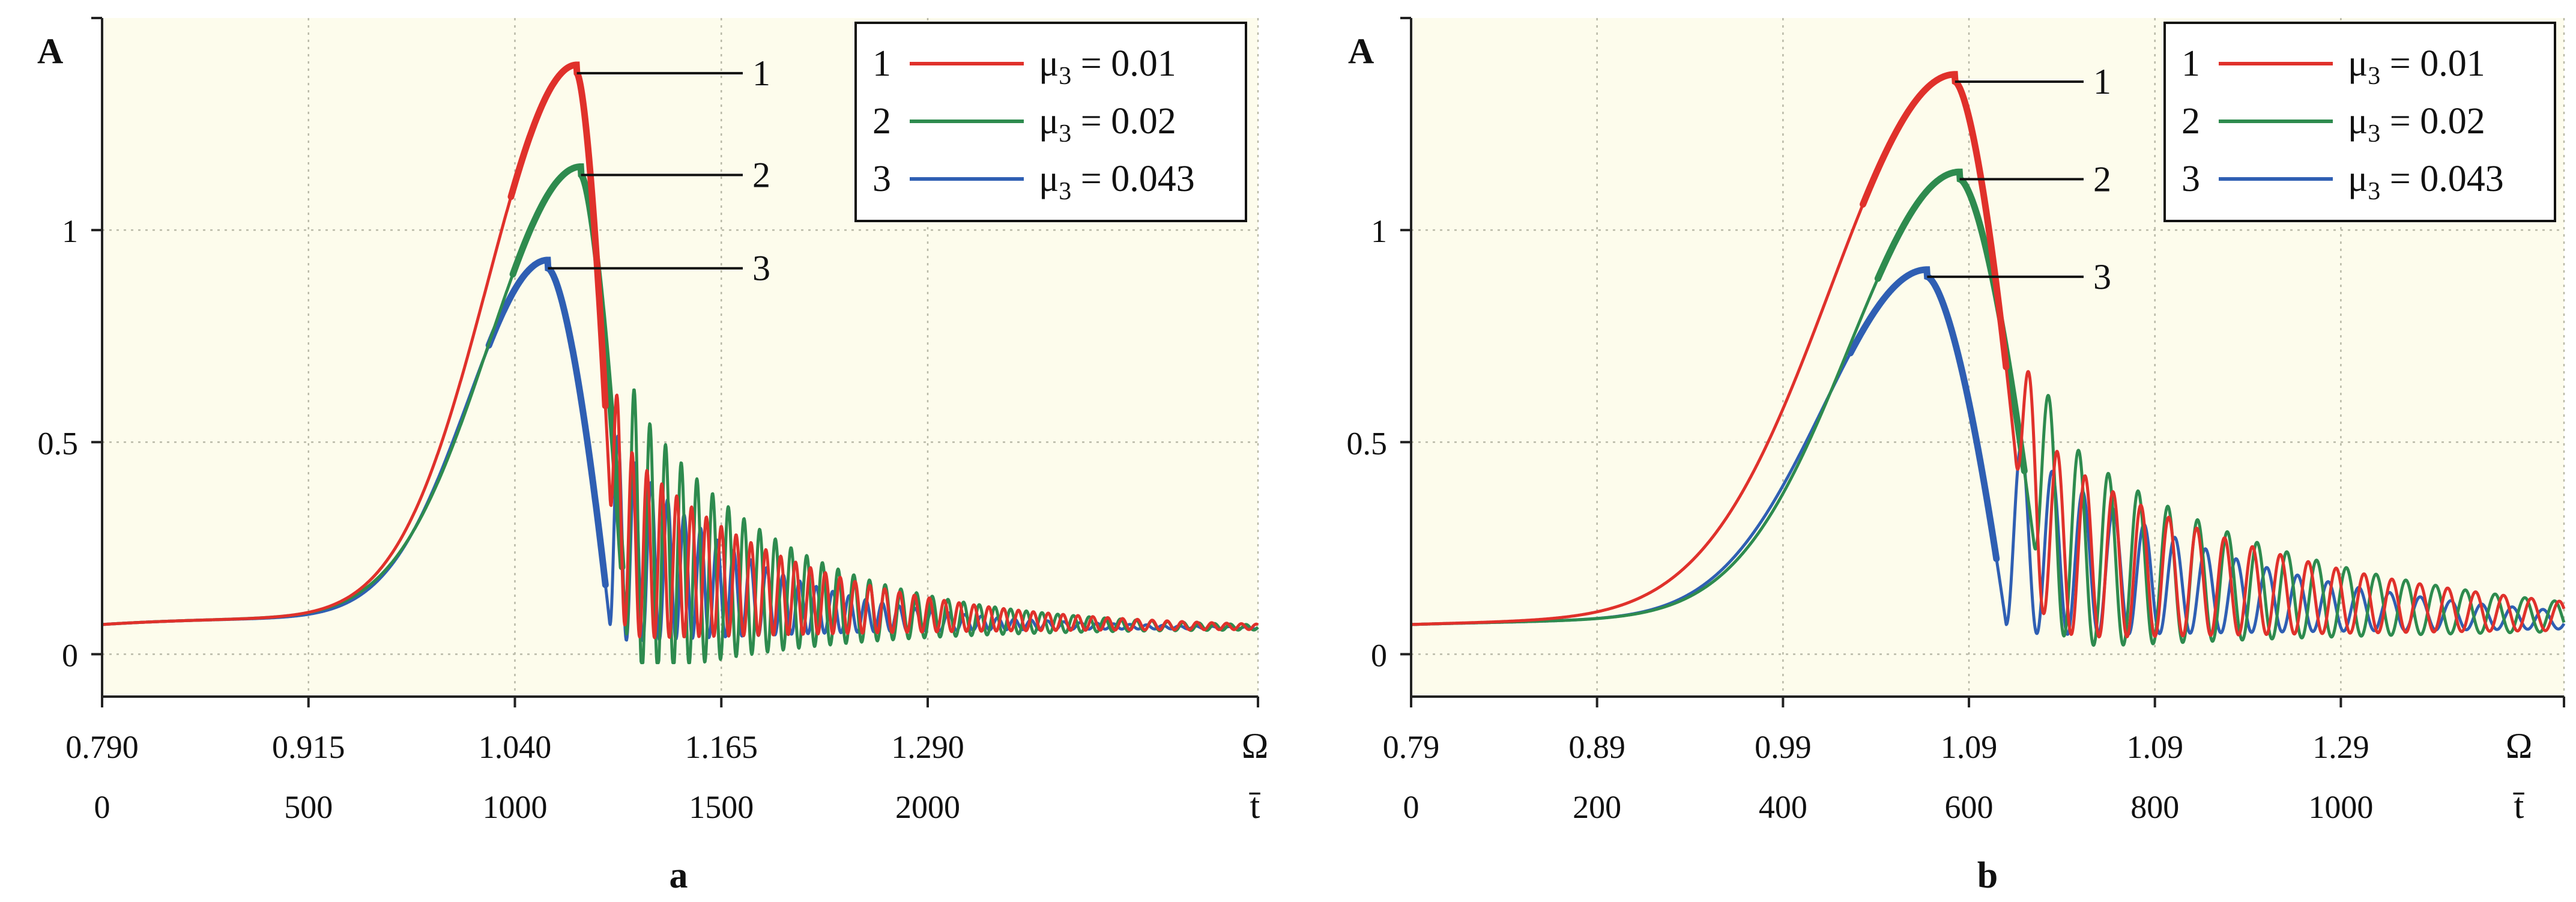  I want to click on x-axis-label-omega-a: Ω, so click(1255, 746).